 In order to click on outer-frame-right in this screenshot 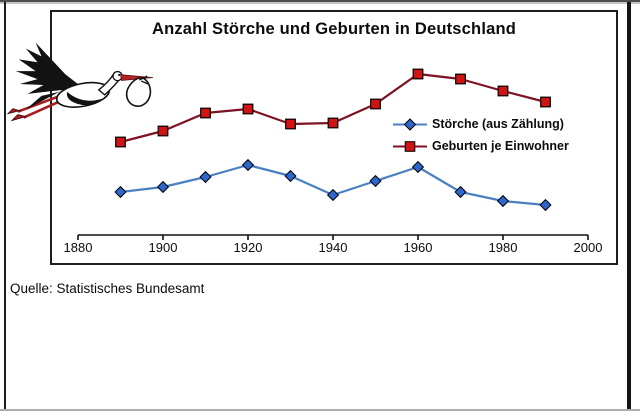, I will do `click(629, 206)`.